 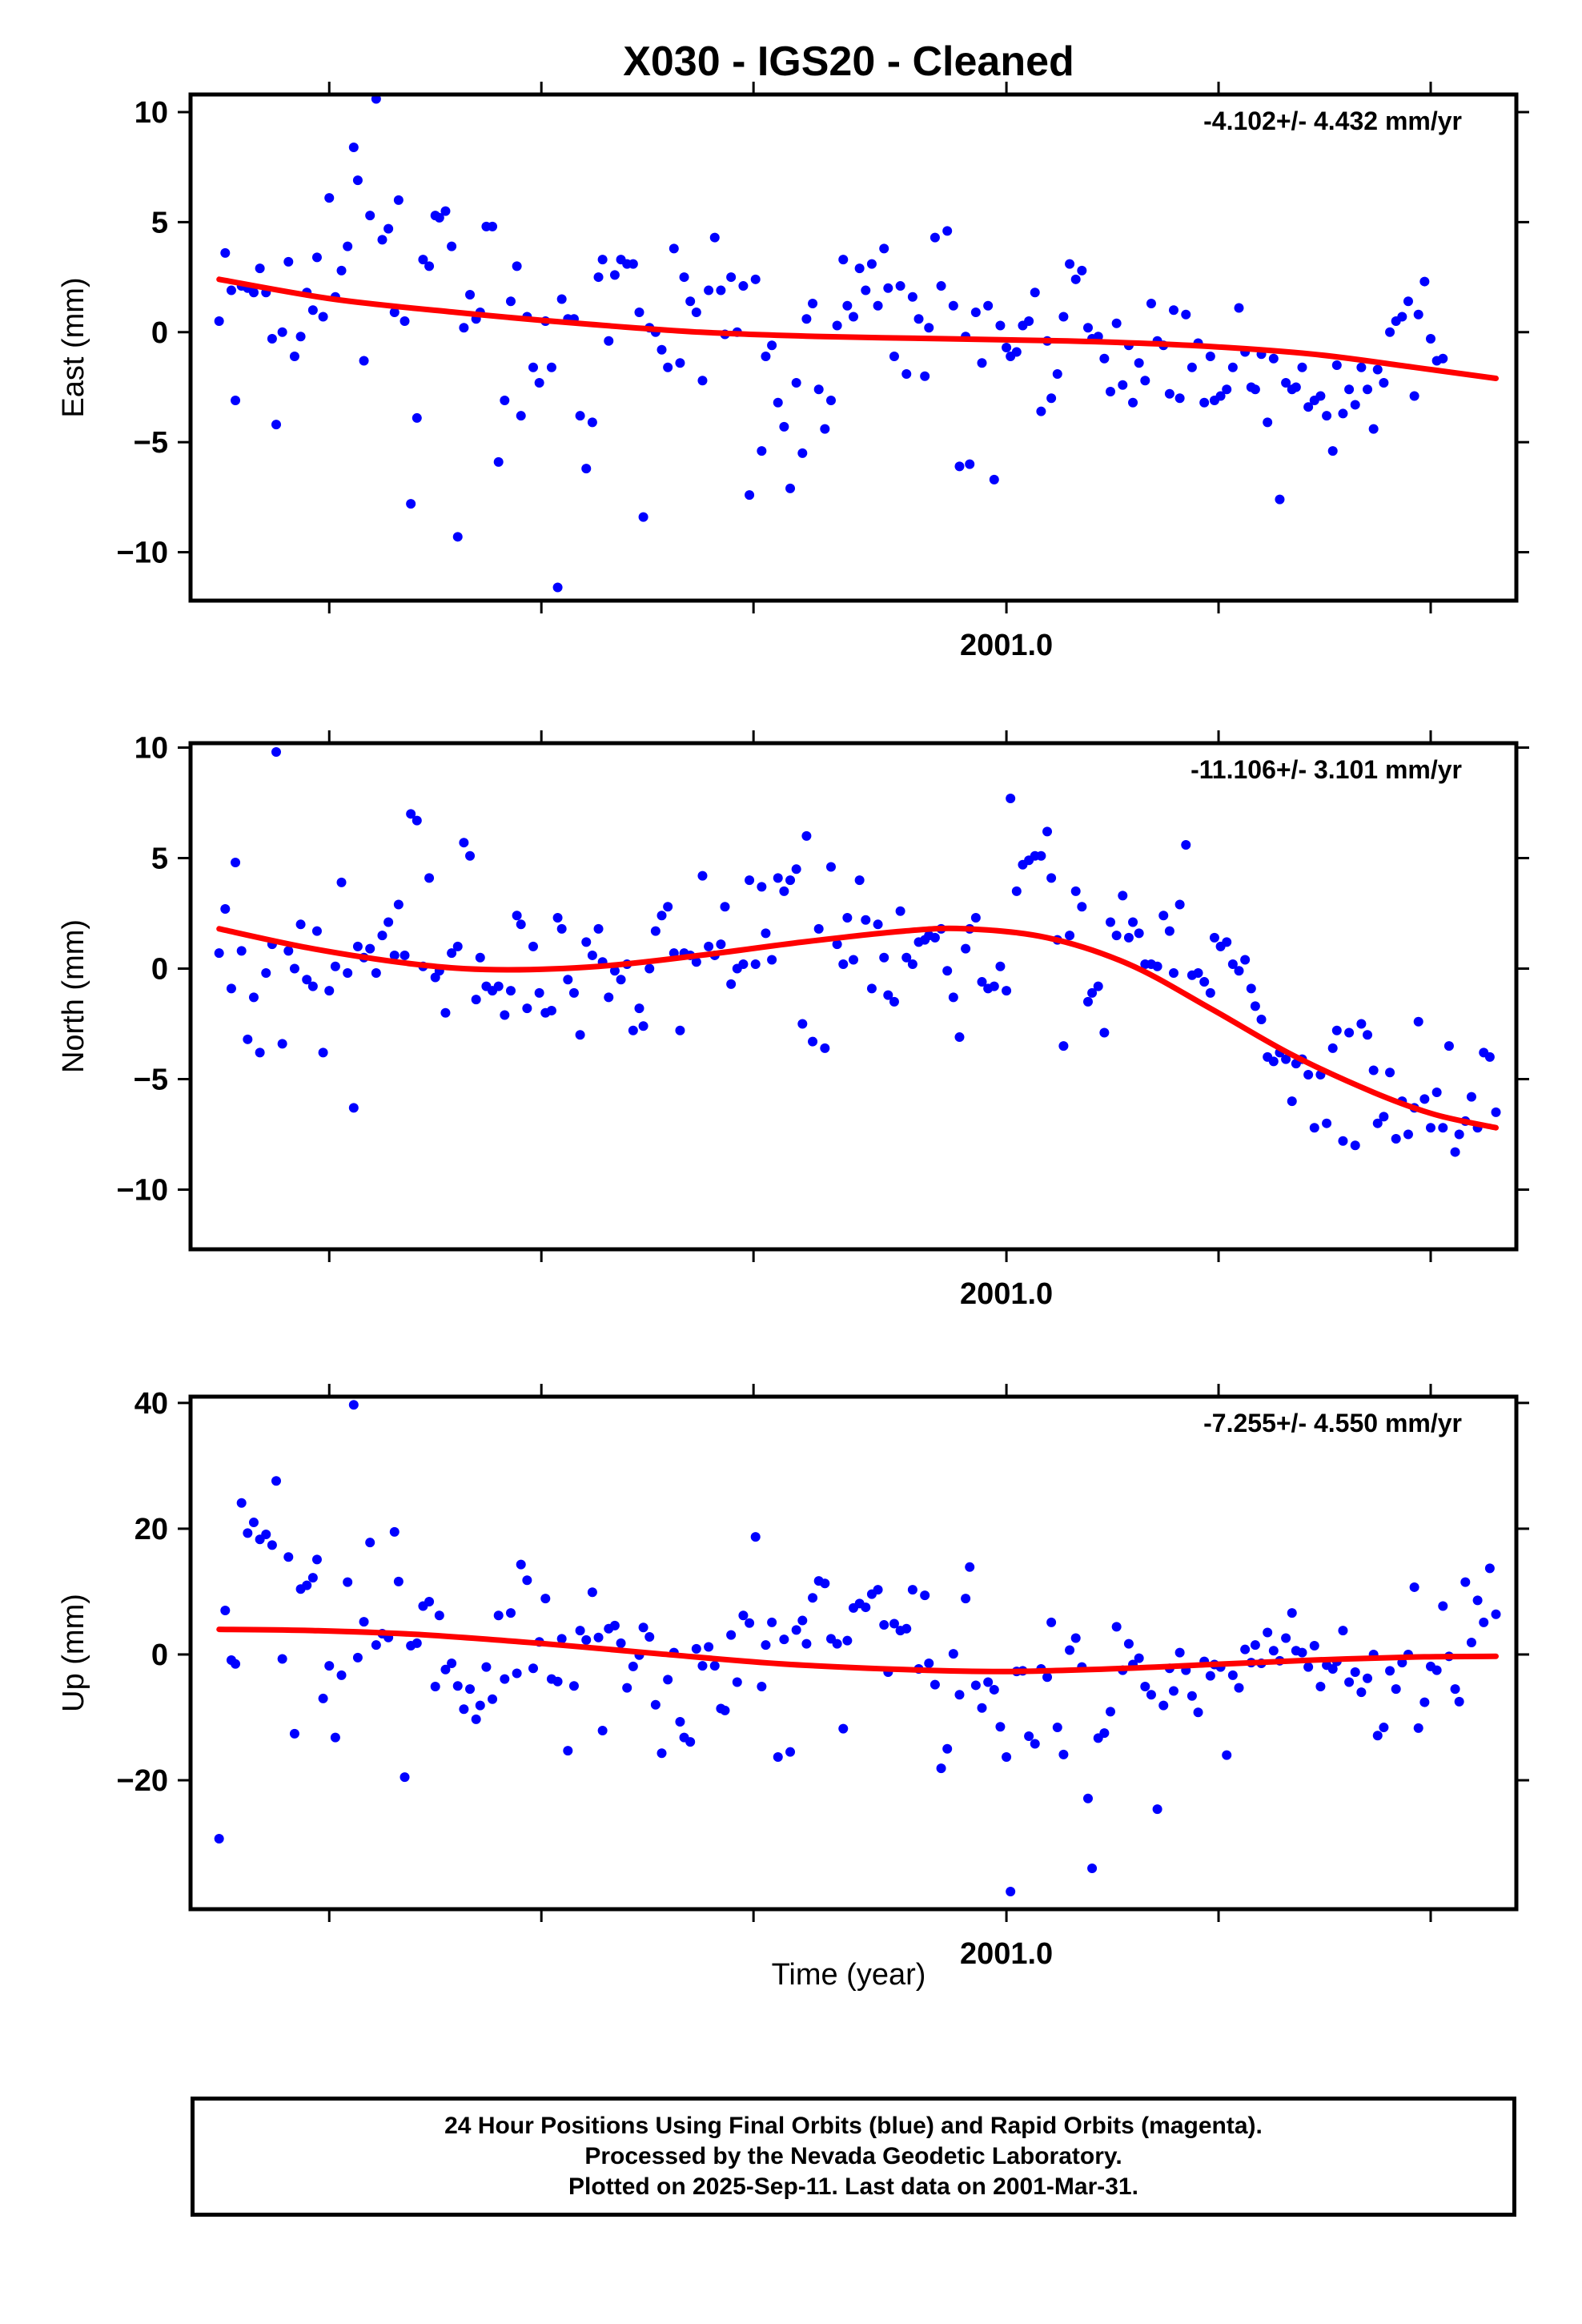 I want to click on y-tick-label-east-1: 5, so click(x=159, y=222).